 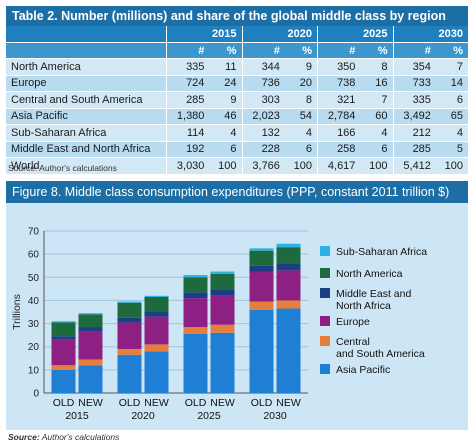 What do you see at coordinates (363, 306) in the screenshot?
I see `legend-label-line: North Africa` at bounding box center [363, 306].